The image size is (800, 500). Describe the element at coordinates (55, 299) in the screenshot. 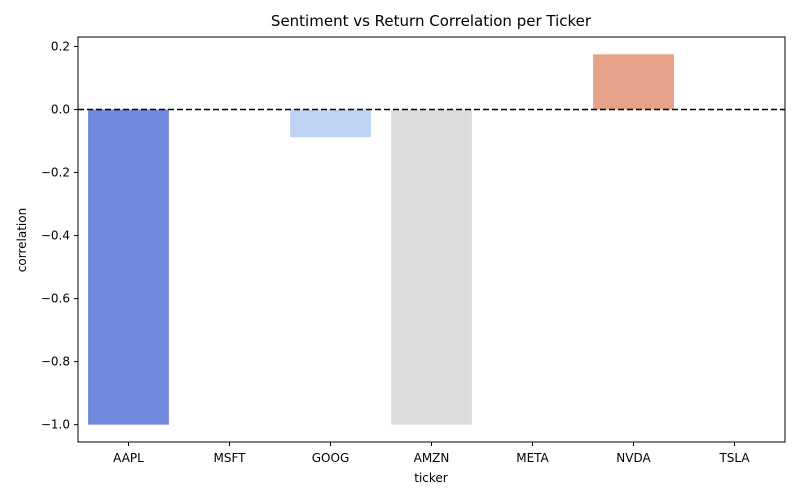

I see `y-tick-label: −0.6` at that location.